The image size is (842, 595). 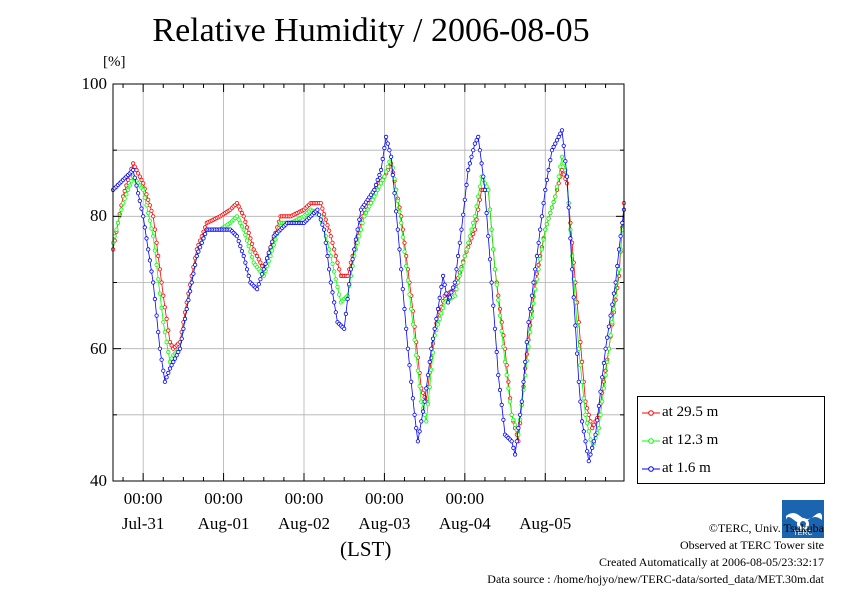 I want to click on chart-title: Relative Humidity / 2006-08-05, so click(x=371, y=30).